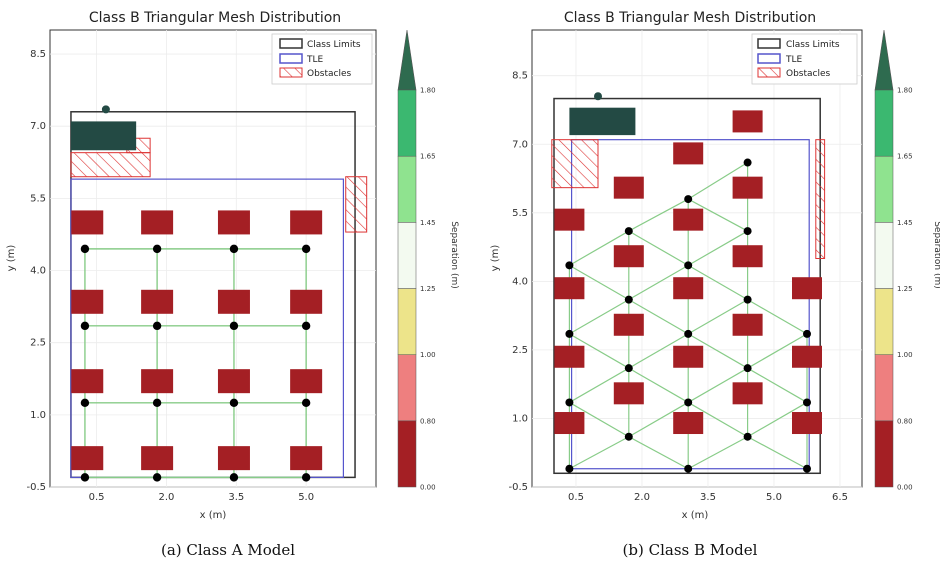 This screenshot has height=569, width=940. What do you see at coordinates (103, 136) in the screenshot?
I see `equipment-block` at bounding box center [103, 136].